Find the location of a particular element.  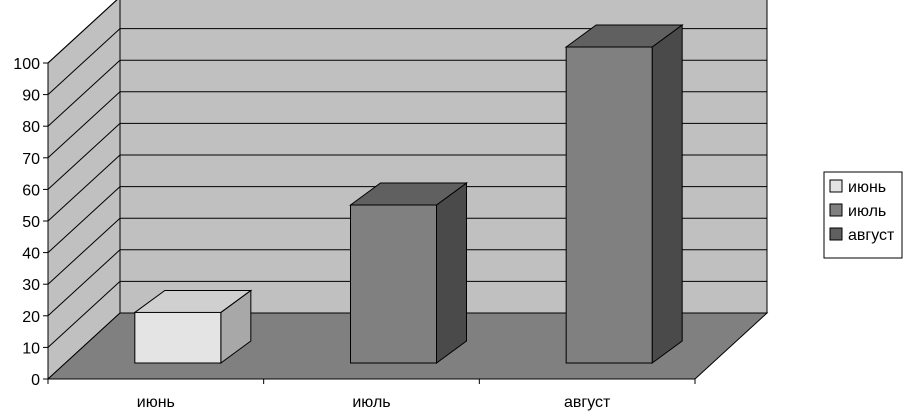

legend-label: июль is located at coordinates (867, 211).